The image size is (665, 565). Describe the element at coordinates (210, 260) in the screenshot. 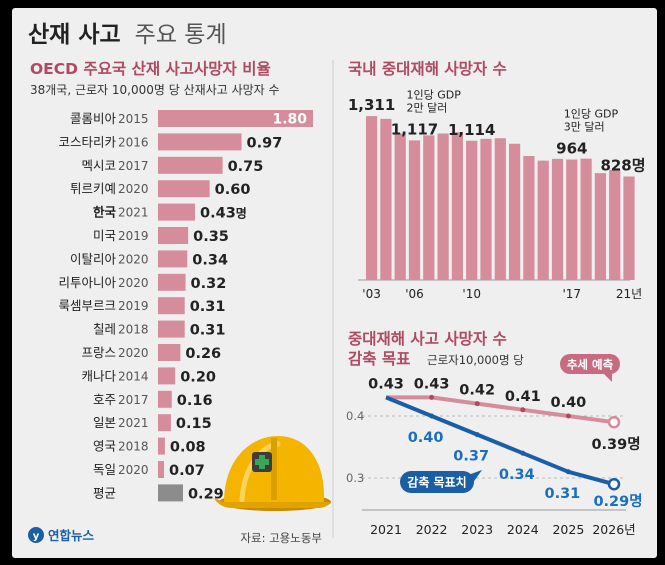

I see `oecd-value-label: 0.34` at that location.